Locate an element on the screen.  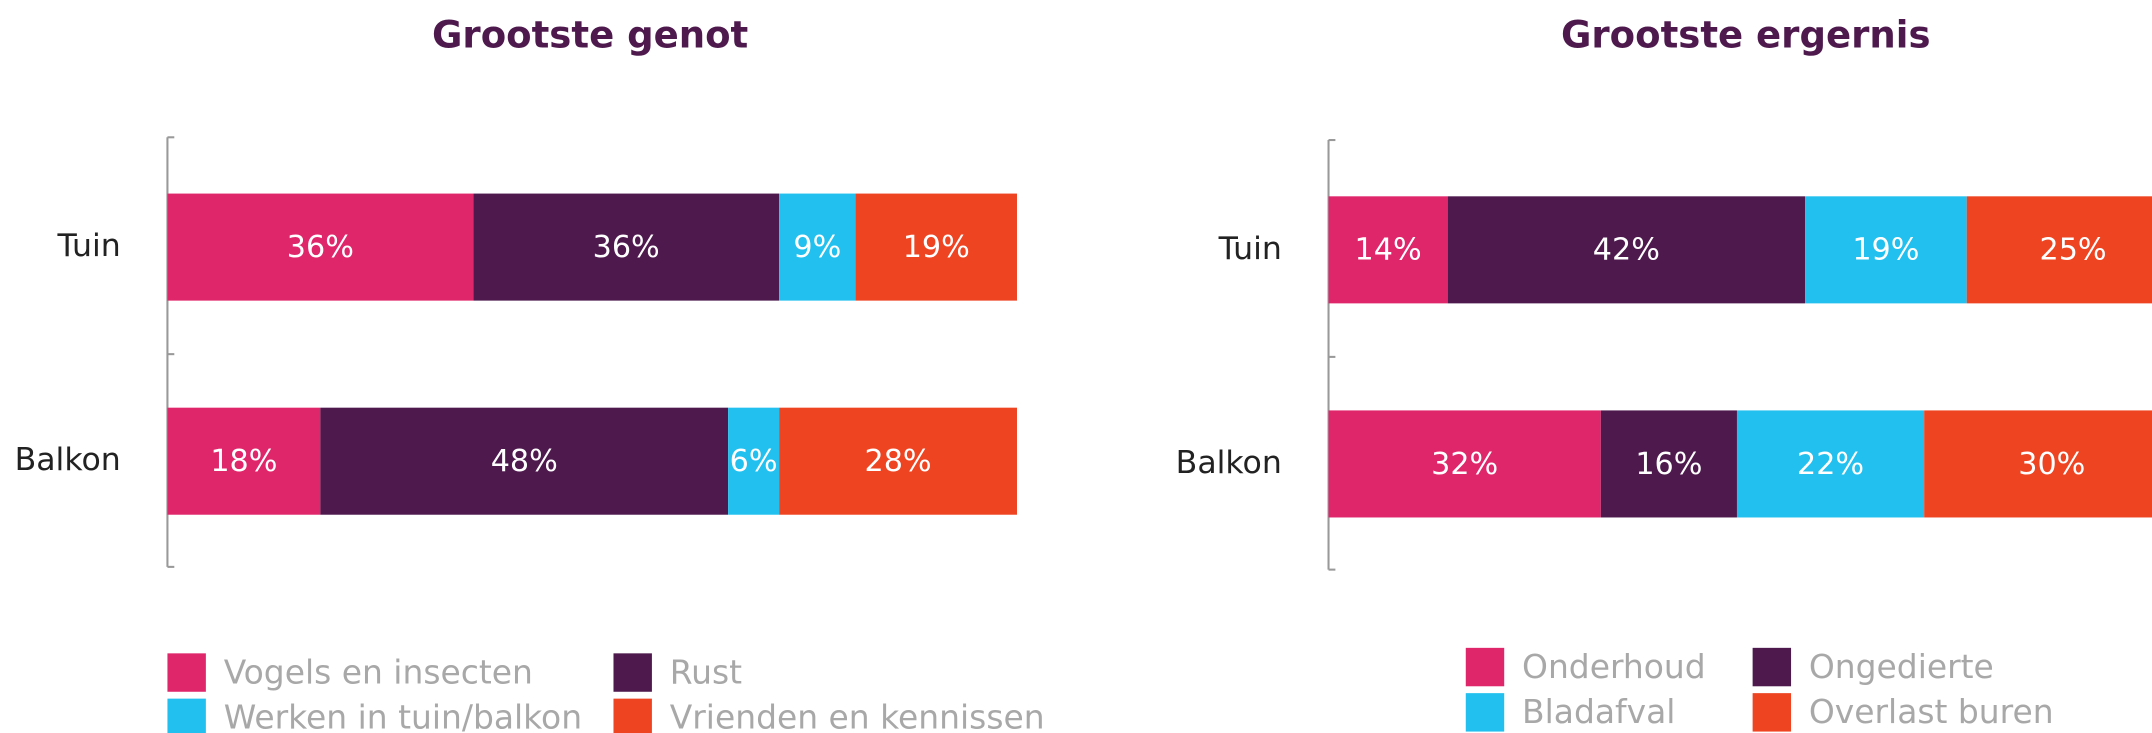
legend-label: Vogels en insecten is located at coordinates (378, 671).